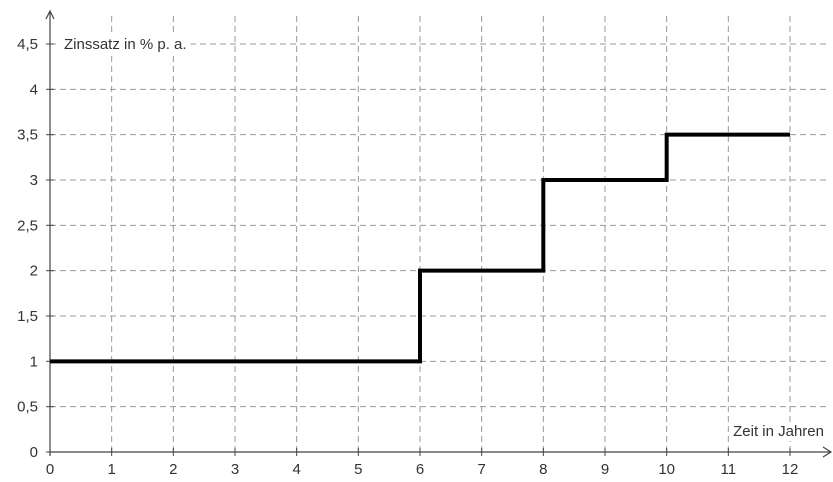 Image resolution: width=833 pixels, height=482 pixels. I want to click on y-tick-label: 1, so click(34, 361).